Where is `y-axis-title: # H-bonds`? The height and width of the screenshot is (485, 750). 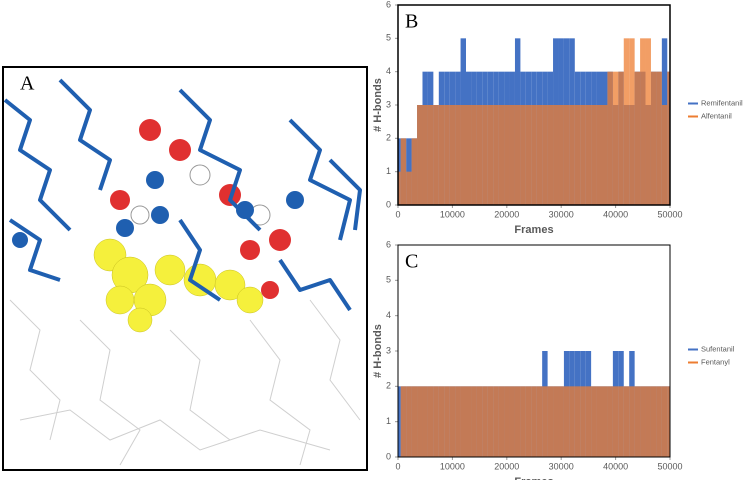
y-axis-title: # H-bonds is located at coordinates (378, 105).